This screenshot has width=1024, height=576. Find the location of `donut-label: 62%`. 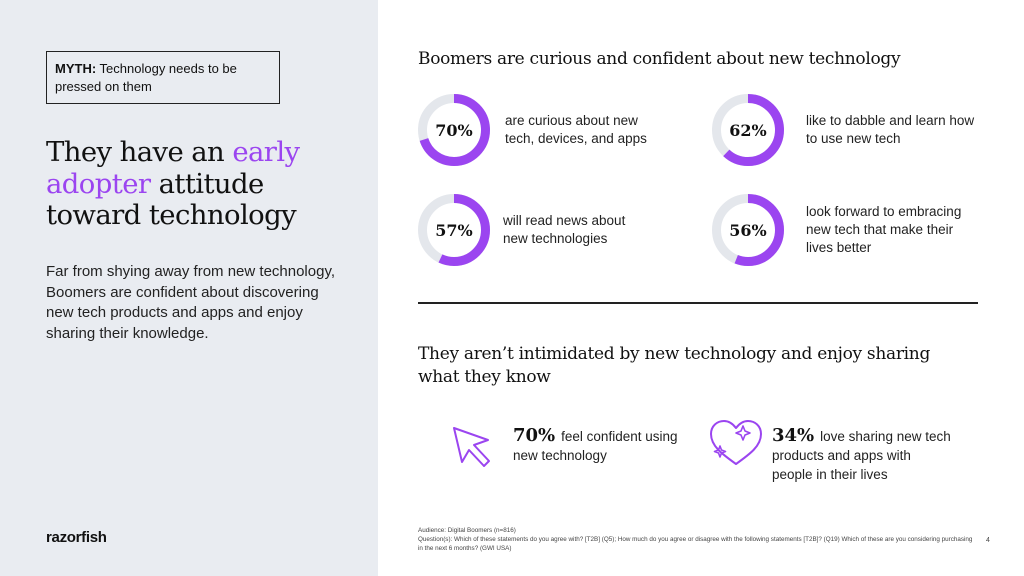

donut-label: 62% is located at coordinates (748, 130).